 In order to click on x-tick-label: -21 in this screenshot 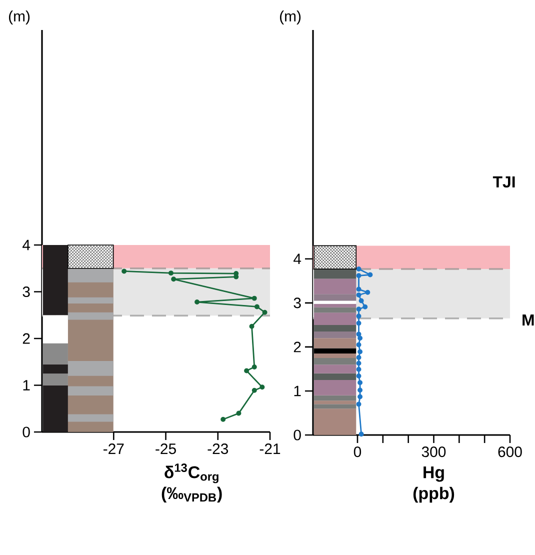, I will do `click(270, 449)`.